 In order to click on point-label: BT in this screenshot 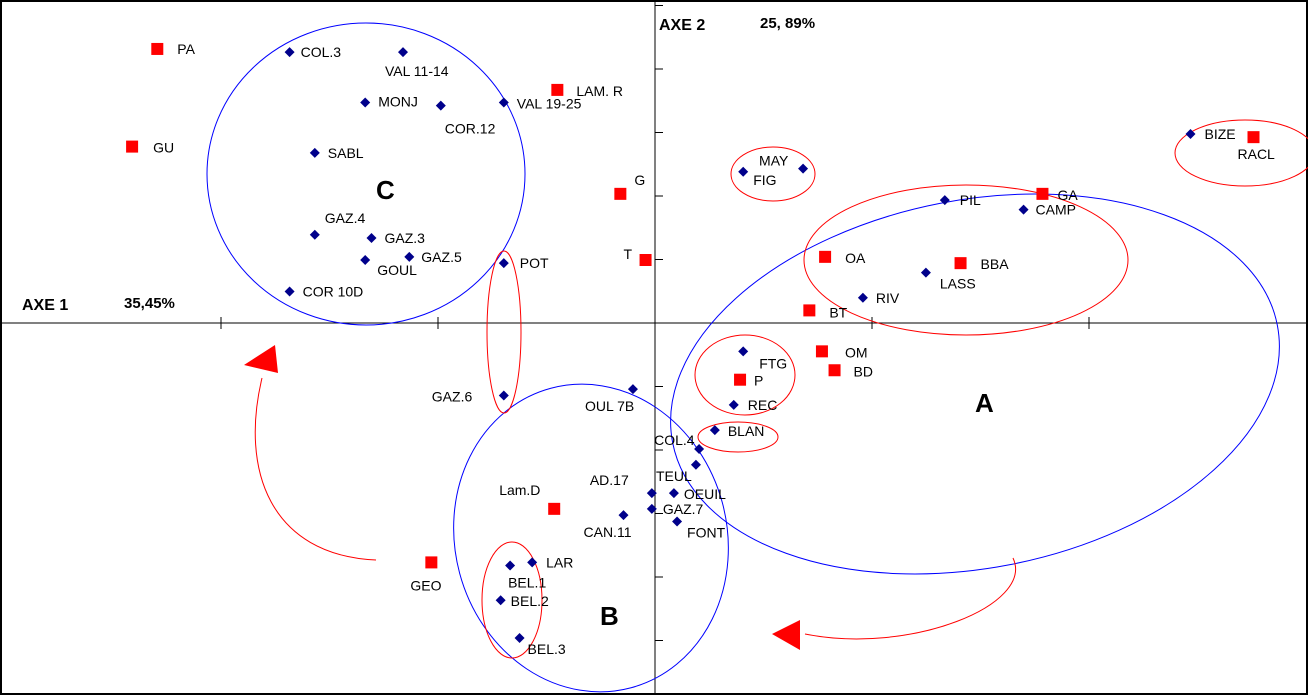, I will do `click(838, 312)`.